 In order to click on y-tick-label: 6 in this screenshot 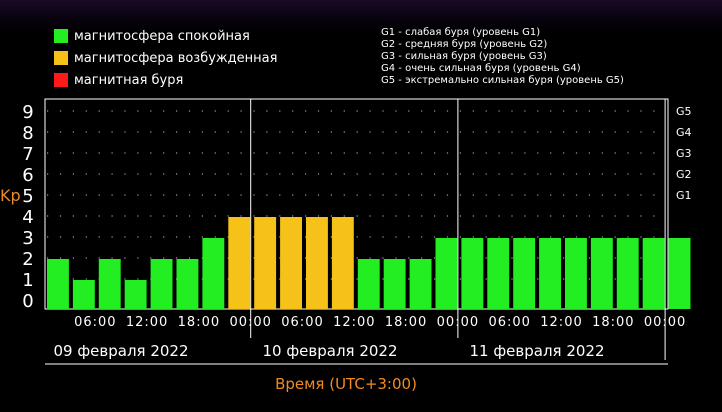, I will do `click(27, 175)`.